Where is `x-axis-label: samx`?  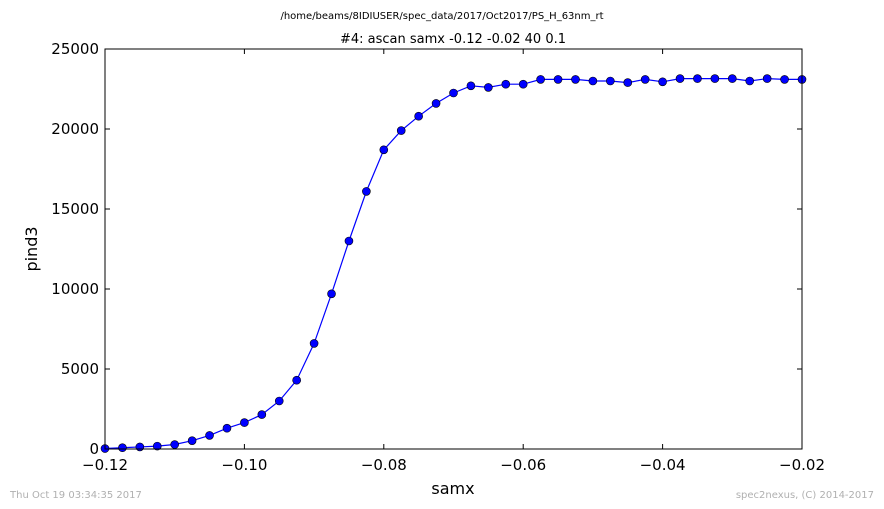
x-axis-label: samx is located at coordinates (452, 488).